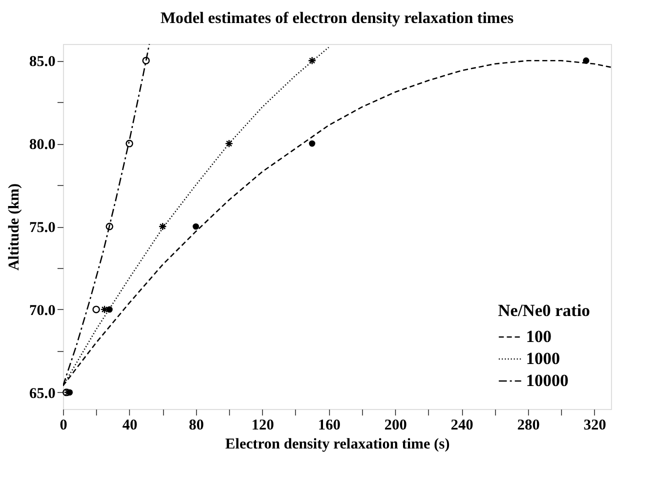 The height and width of the screenshot is (478, 645). I want to click on y-axis-title: Altitude (km), so click(14, 227).